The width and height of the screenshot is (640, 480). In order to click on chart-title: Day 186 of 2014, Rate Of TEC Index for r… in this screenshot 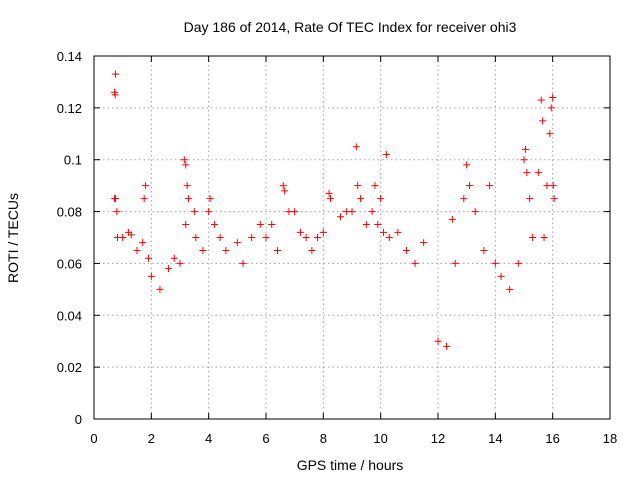, I will do `click(350, 27)`.